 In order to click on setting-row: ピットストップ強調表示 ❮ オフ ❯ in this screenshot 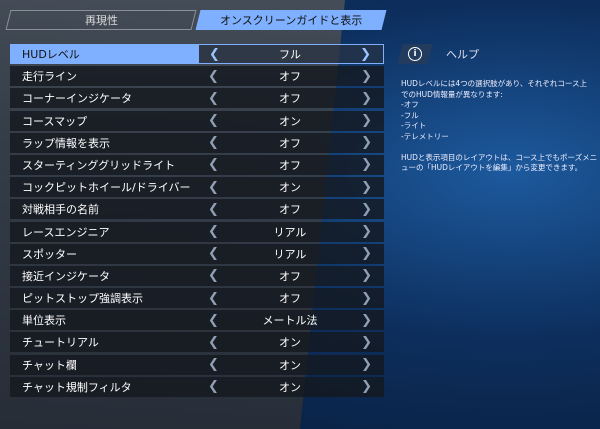, I will do `click(197, 298)`.